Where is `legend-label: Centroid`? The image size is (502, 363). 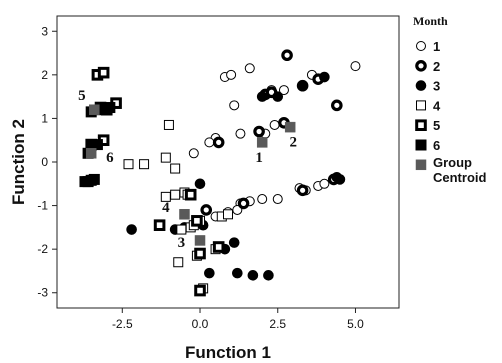 legend-label: Centroid is located at coordinates (460, 177).